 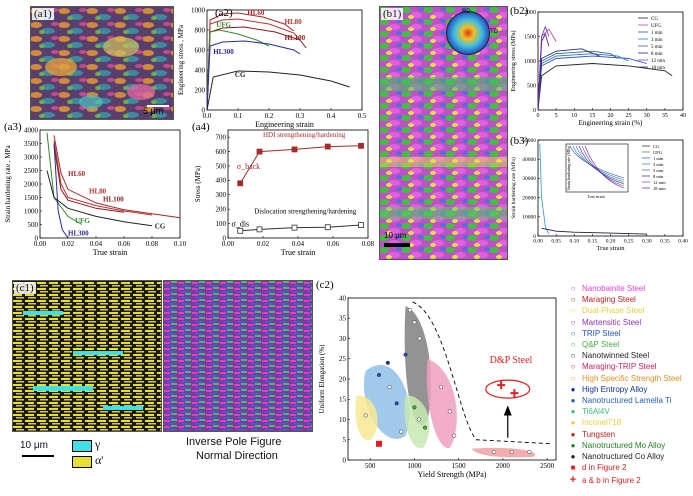 I want to click on x-tick-label: 1000, so click(x=414, y=466).